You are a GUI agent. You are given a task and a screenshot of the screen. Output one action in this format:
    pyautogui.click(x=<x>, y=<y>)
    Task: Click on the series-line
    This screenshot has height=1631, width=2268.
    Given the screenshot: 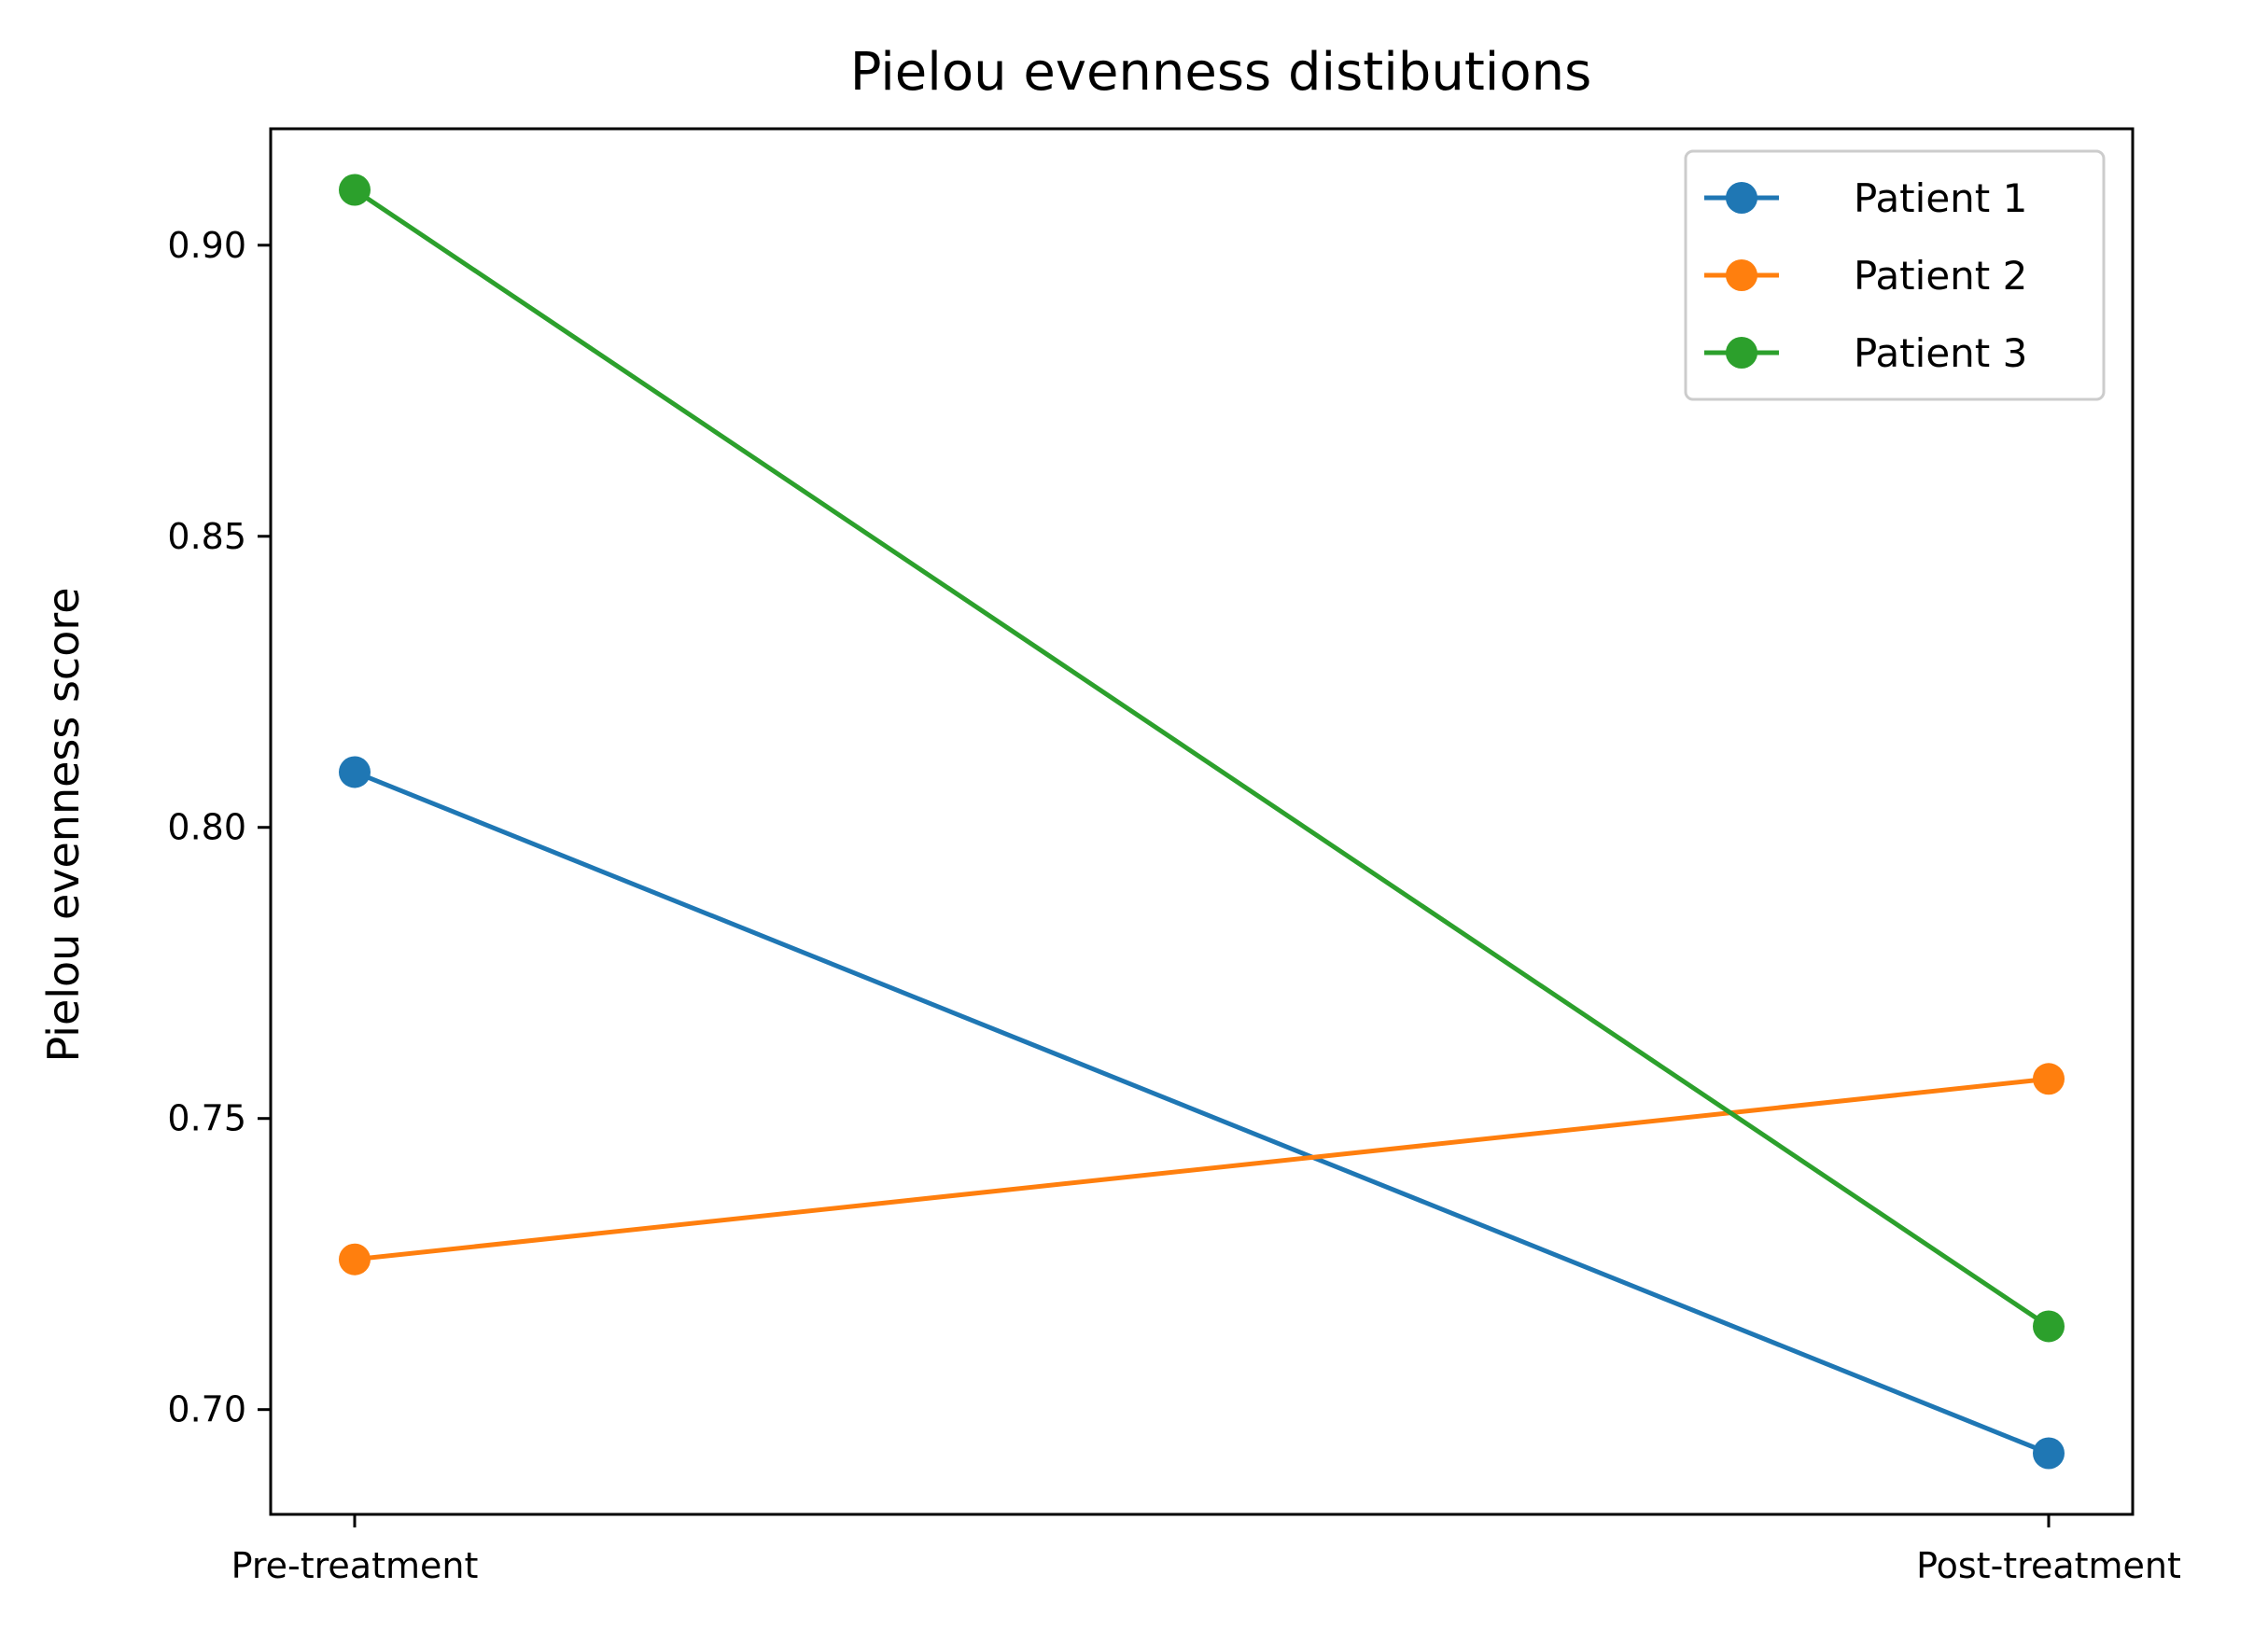 What is the action you would take?
    pyautogui.click(x=1202, y=1169)
    